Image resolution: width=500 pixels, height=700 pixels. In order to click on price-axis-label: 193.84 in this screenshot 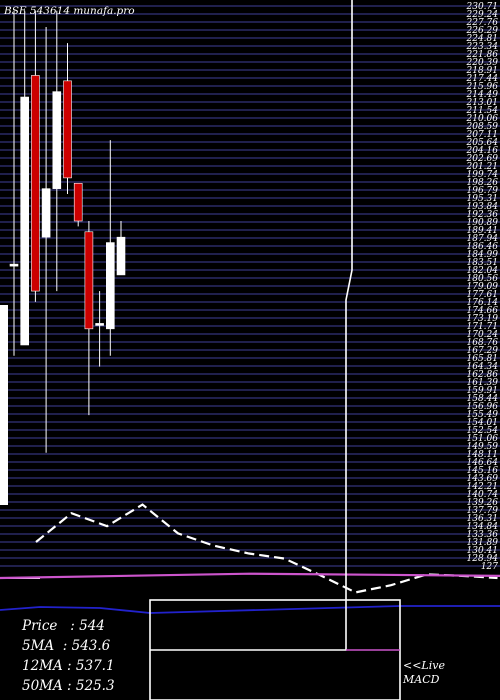, I will do `click(483, 207)`.